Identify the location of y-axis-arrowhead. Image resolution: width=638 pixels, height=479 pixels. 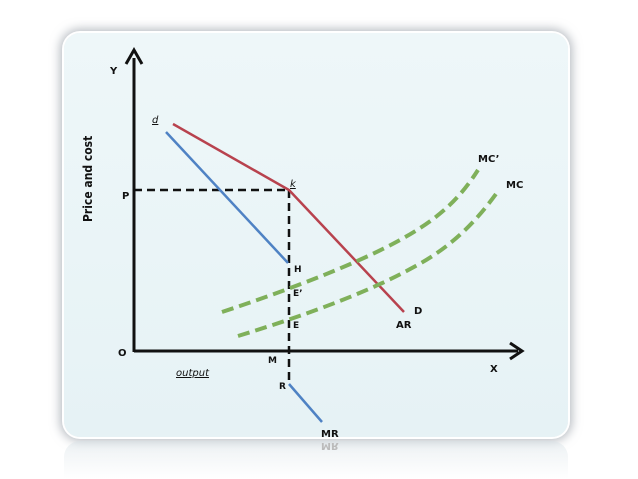
(134, 55).